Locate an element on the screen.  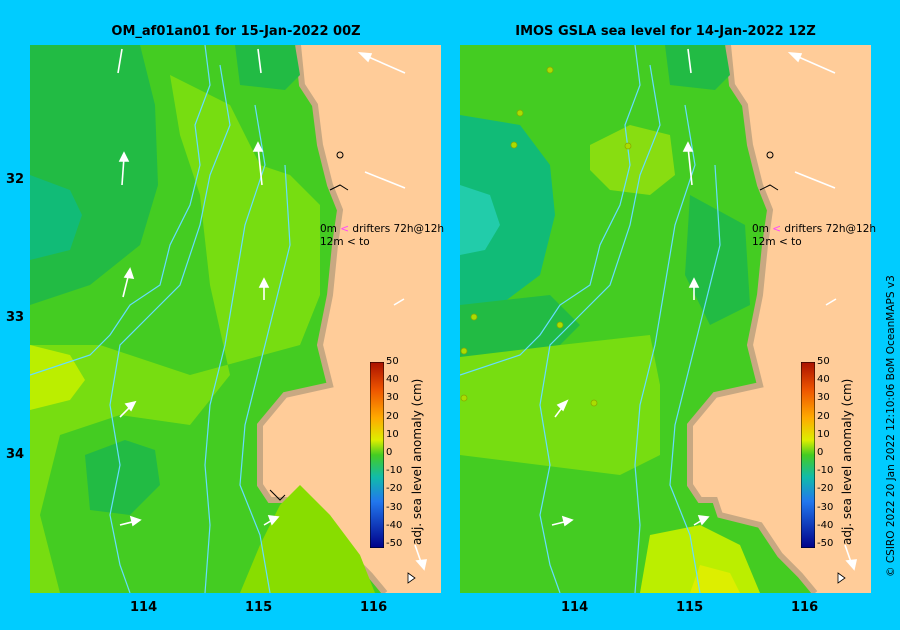
right-legend-line2: 12m < to is located at coordinates (777, 242).